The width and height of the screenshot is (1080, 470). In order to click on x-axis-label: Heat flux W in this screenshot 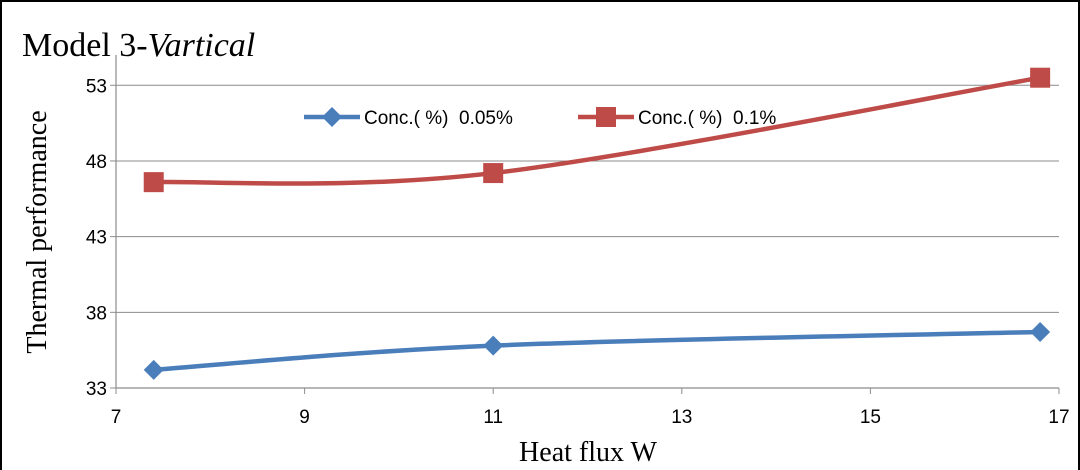, I will do `click(588, 452)`.